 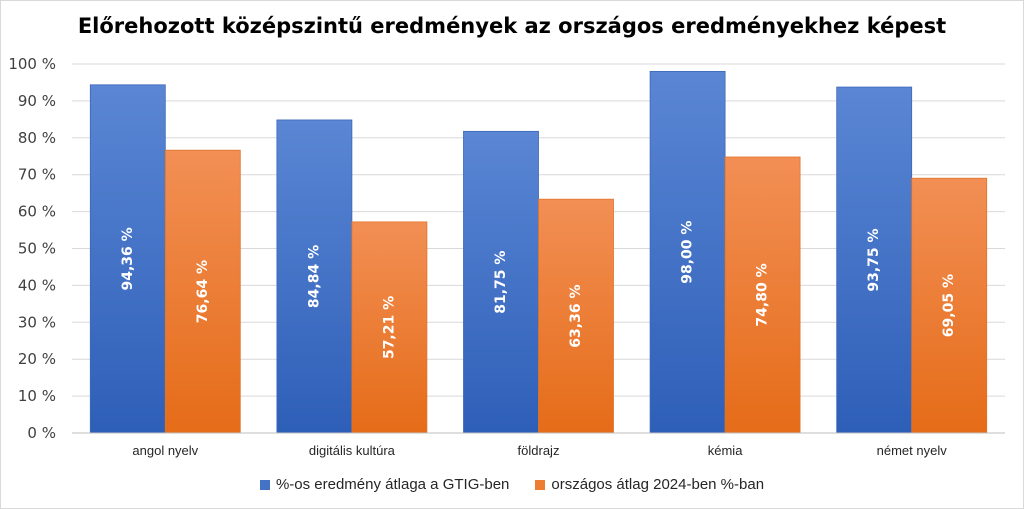 I want to click on data-label: 84,84 %, so click(x=314, y=276).